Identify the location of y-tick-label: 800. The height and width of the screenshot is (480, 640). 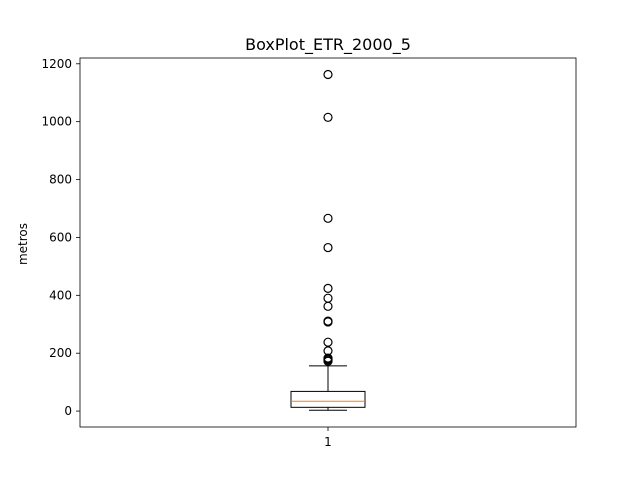
(60, 180).